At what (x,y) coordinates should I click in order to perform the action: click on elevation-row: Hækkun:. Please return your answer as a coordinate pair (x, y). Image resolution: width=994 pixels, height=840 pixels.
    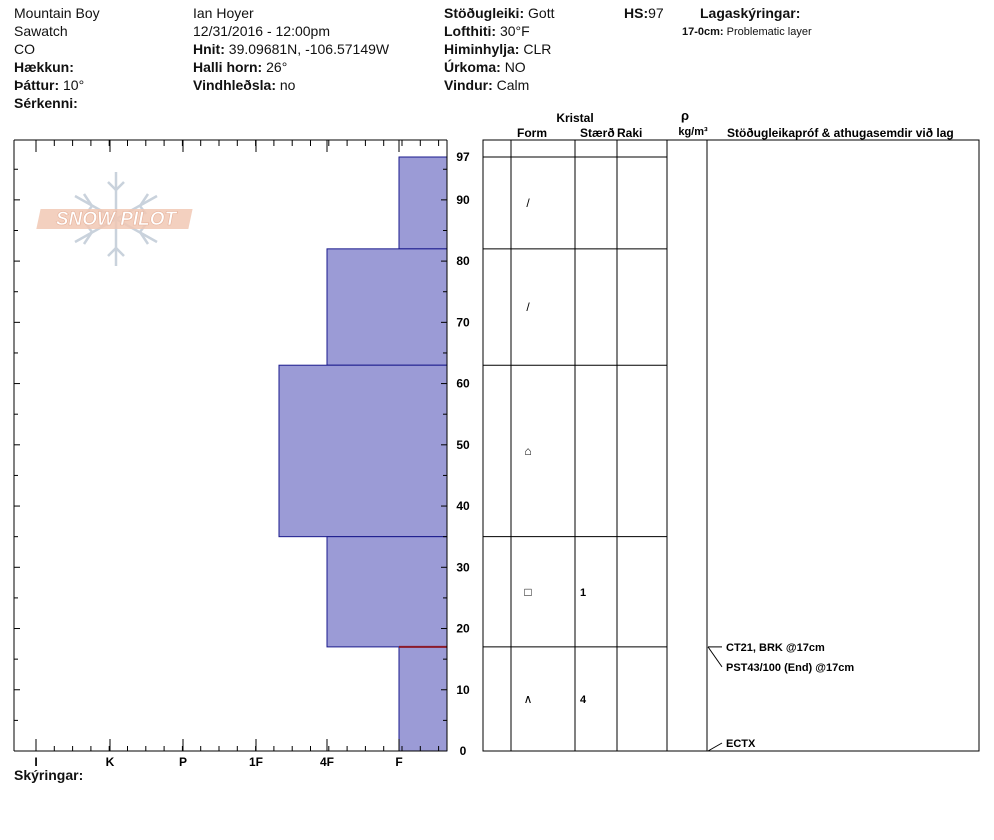
    Looking at the image, I should click on (44, 67).